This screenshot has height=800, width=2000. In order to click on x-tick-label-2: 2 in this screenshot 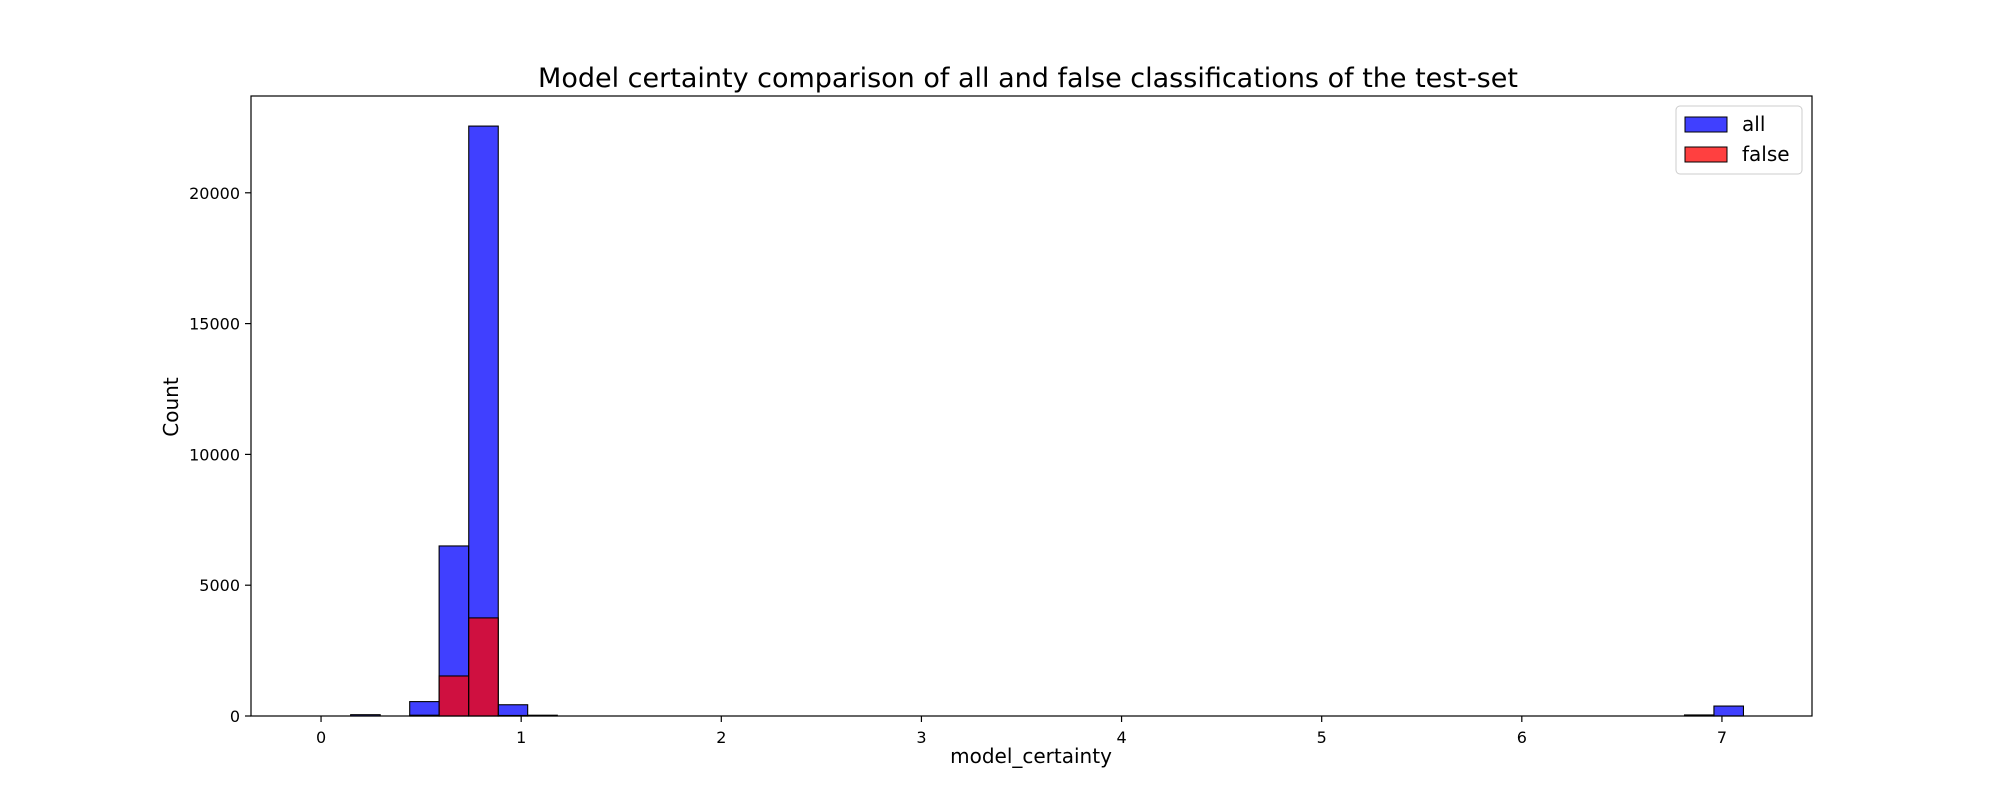, I will do `click(721, 737)`.